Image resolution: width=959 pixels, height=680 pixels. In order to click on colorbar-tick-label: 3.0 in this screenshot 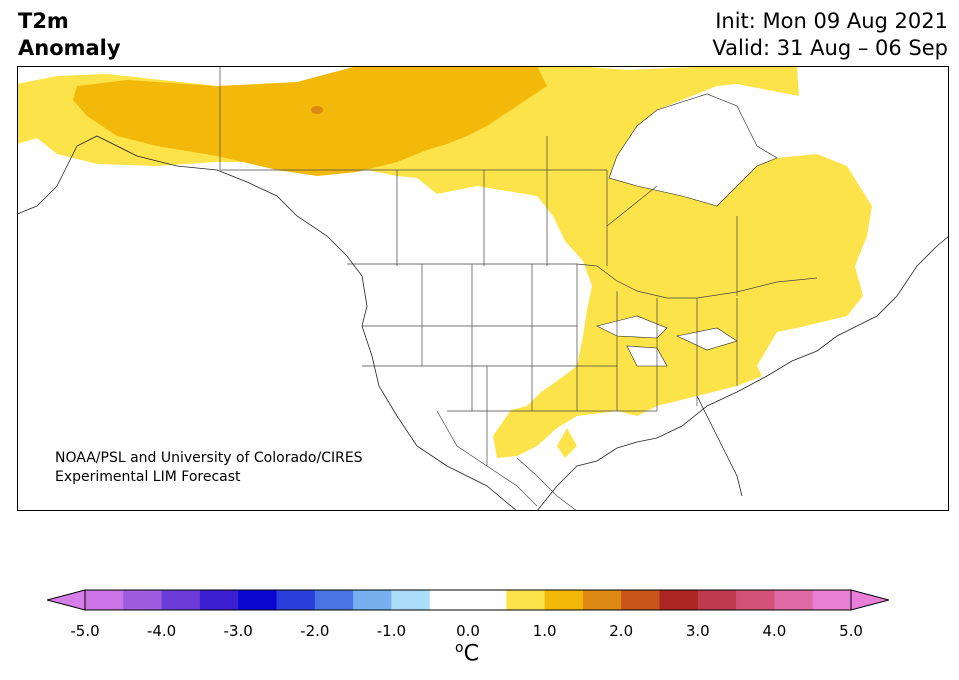, I will do `click(697, 631)`.